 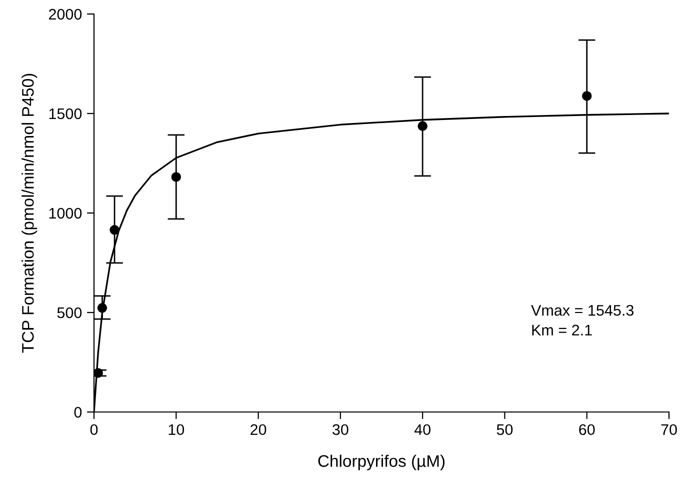 I want to click on x-tick-label: 10, so click(x=176, y=430).